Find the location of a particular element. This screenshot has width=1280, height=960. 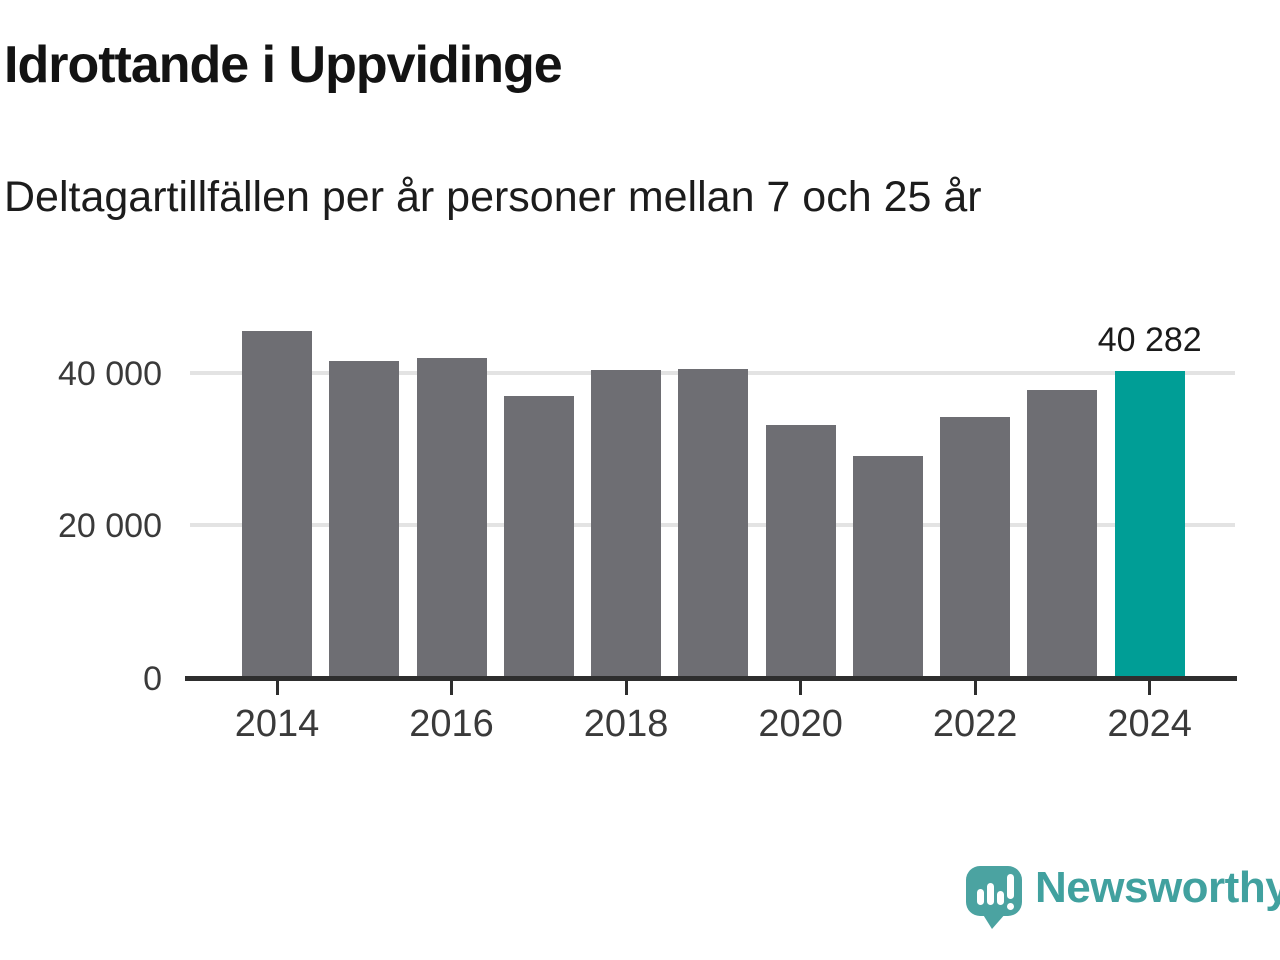

x-axis-label-2020: 2020 is located at coordinates (800, 724).